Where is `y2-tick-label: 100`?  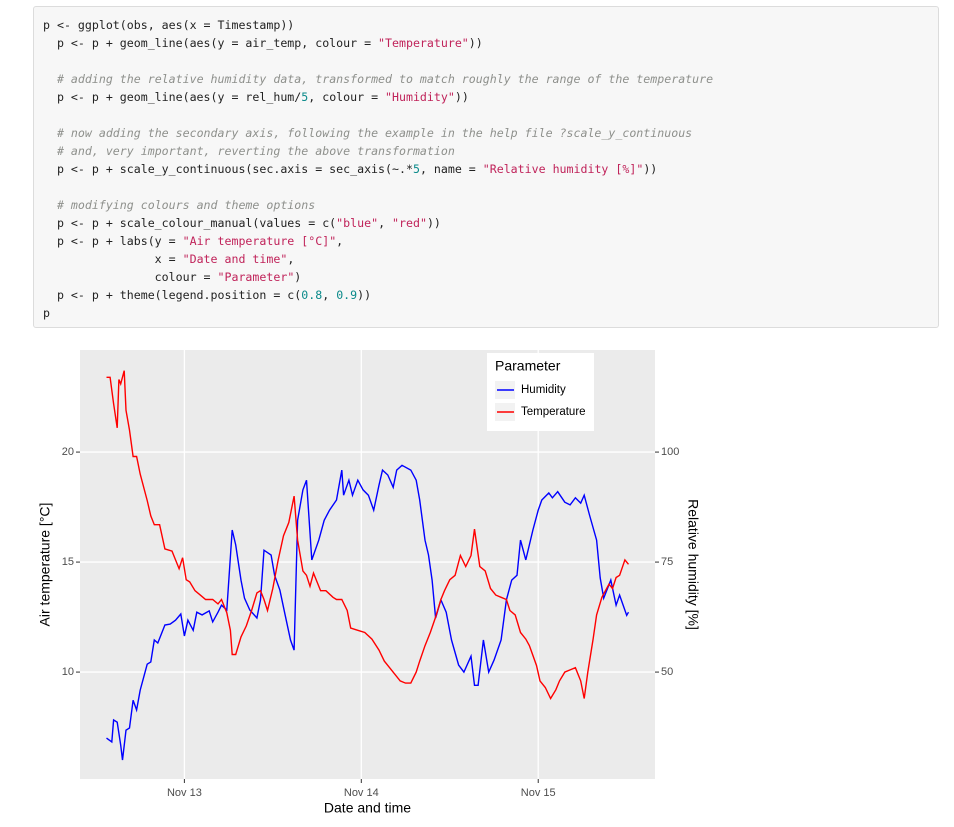
y2-tick-label: 100 is located at coordinates (670, 452).